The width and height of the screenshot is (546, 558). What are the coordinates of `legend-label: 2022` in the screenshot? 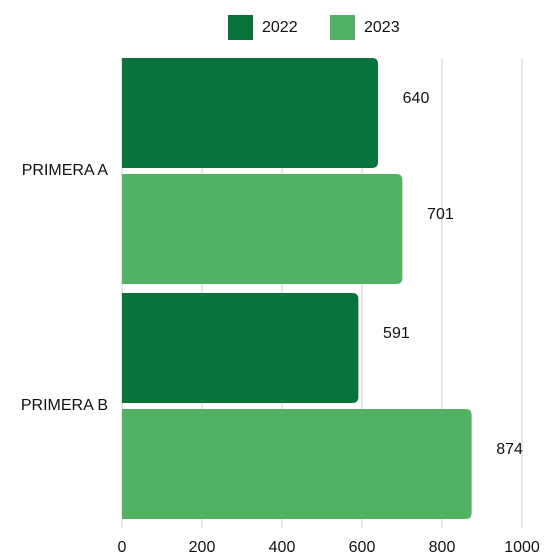 It's located at (280, 27).